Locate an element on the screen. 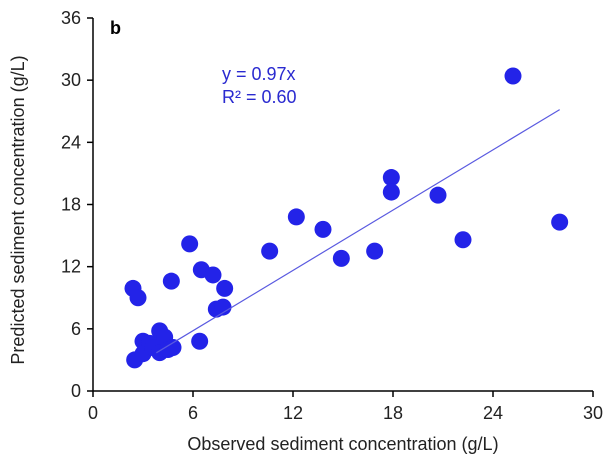  y-tick-label: 30 is located at coordinates (71, 80).